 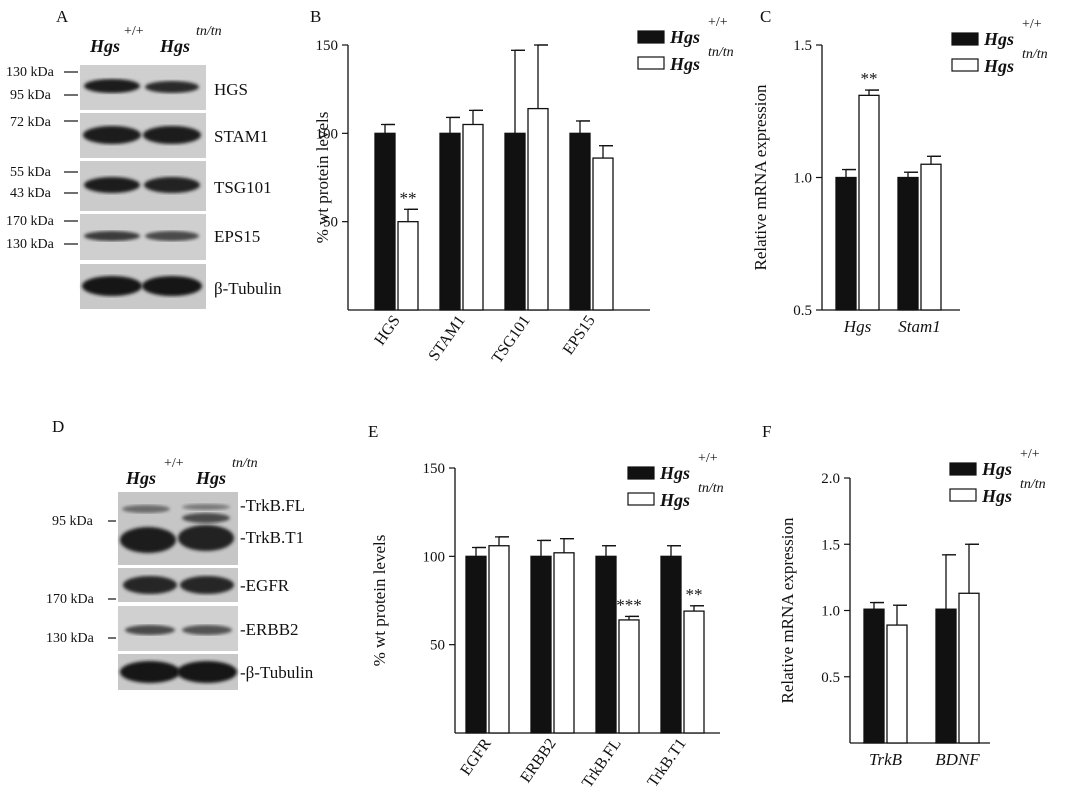 What do you see at coordinates (476, 757) in the screenshot?
I see `x-category-label: EGFR` at bounding box center [476, 757].